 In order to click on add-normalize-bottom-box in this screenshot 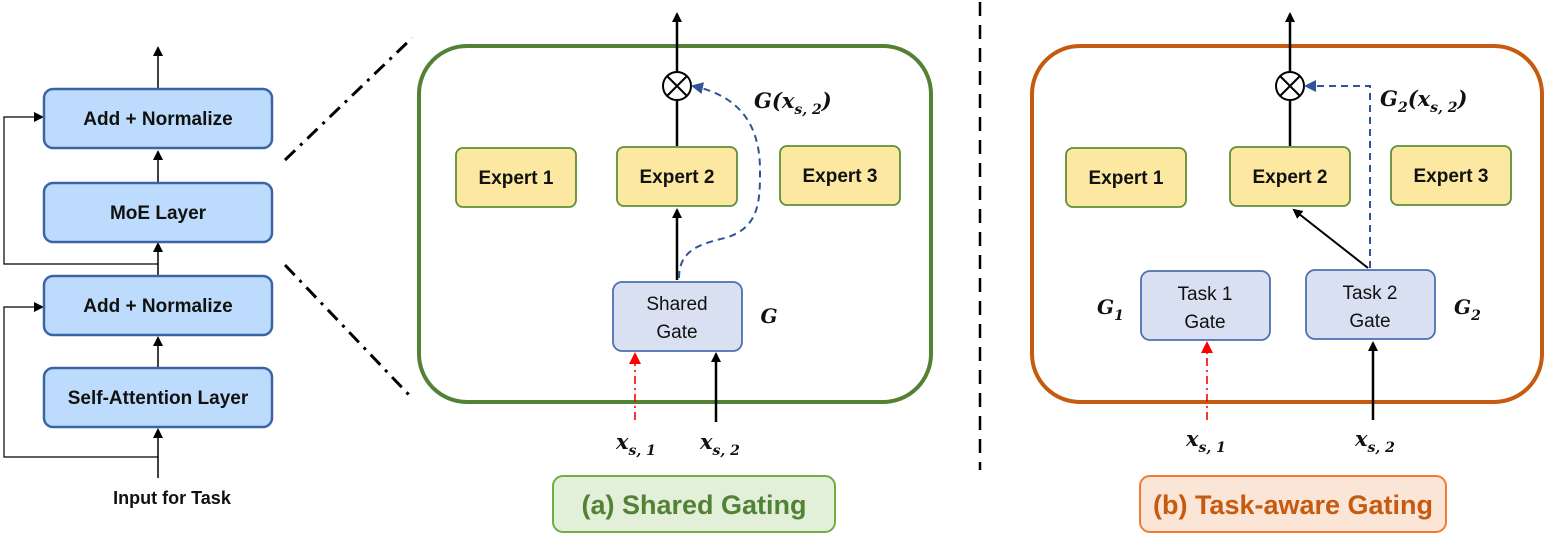, I will do `click(158, 305)`.